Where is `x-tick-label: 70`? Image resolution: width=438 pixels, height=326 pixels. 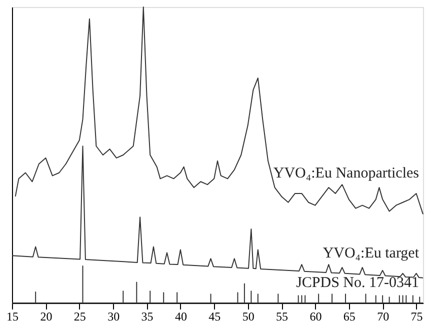
x-tick-label: 70 is located at coordinates (383, 317).